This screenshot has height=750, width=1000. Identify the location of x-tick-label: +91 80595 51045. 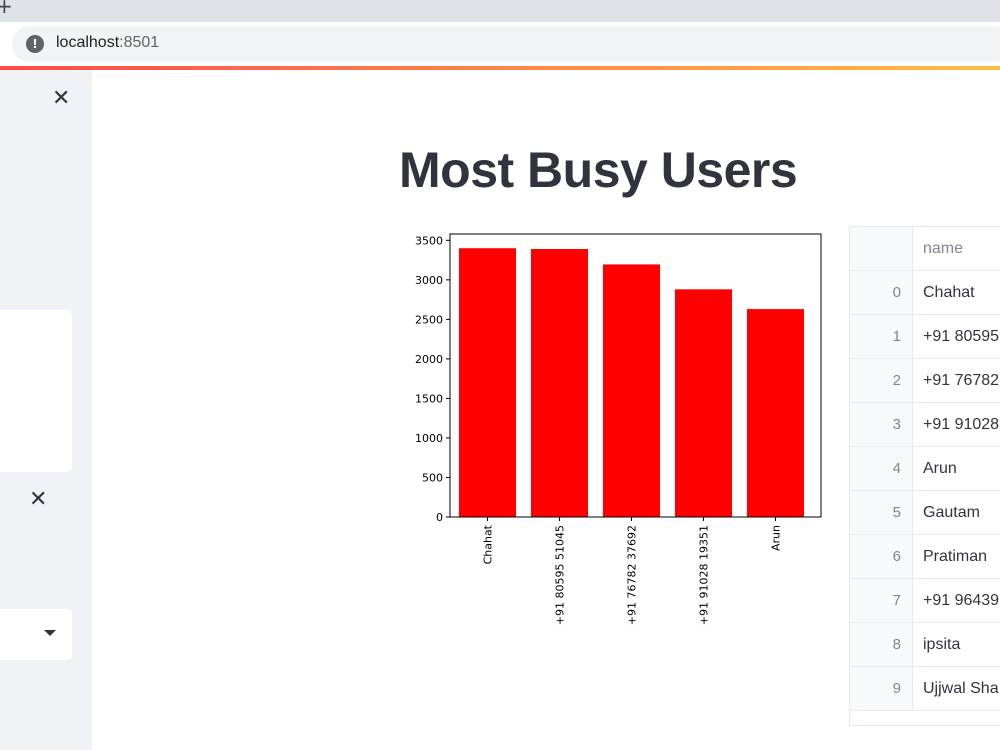
(560, 575).